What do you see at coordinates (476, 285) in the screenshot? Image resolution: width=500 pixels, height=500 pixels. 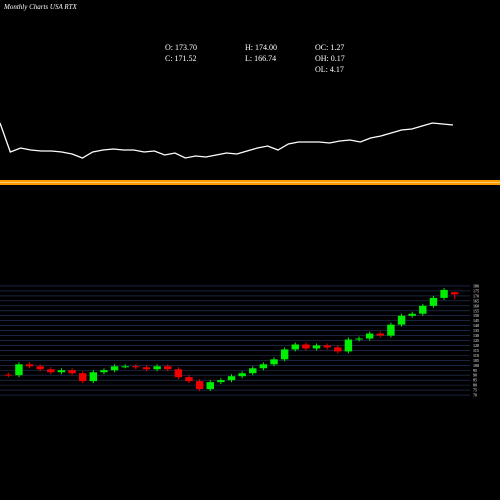 I see `y-tick-label: 180` at bounding box center [476, 285].